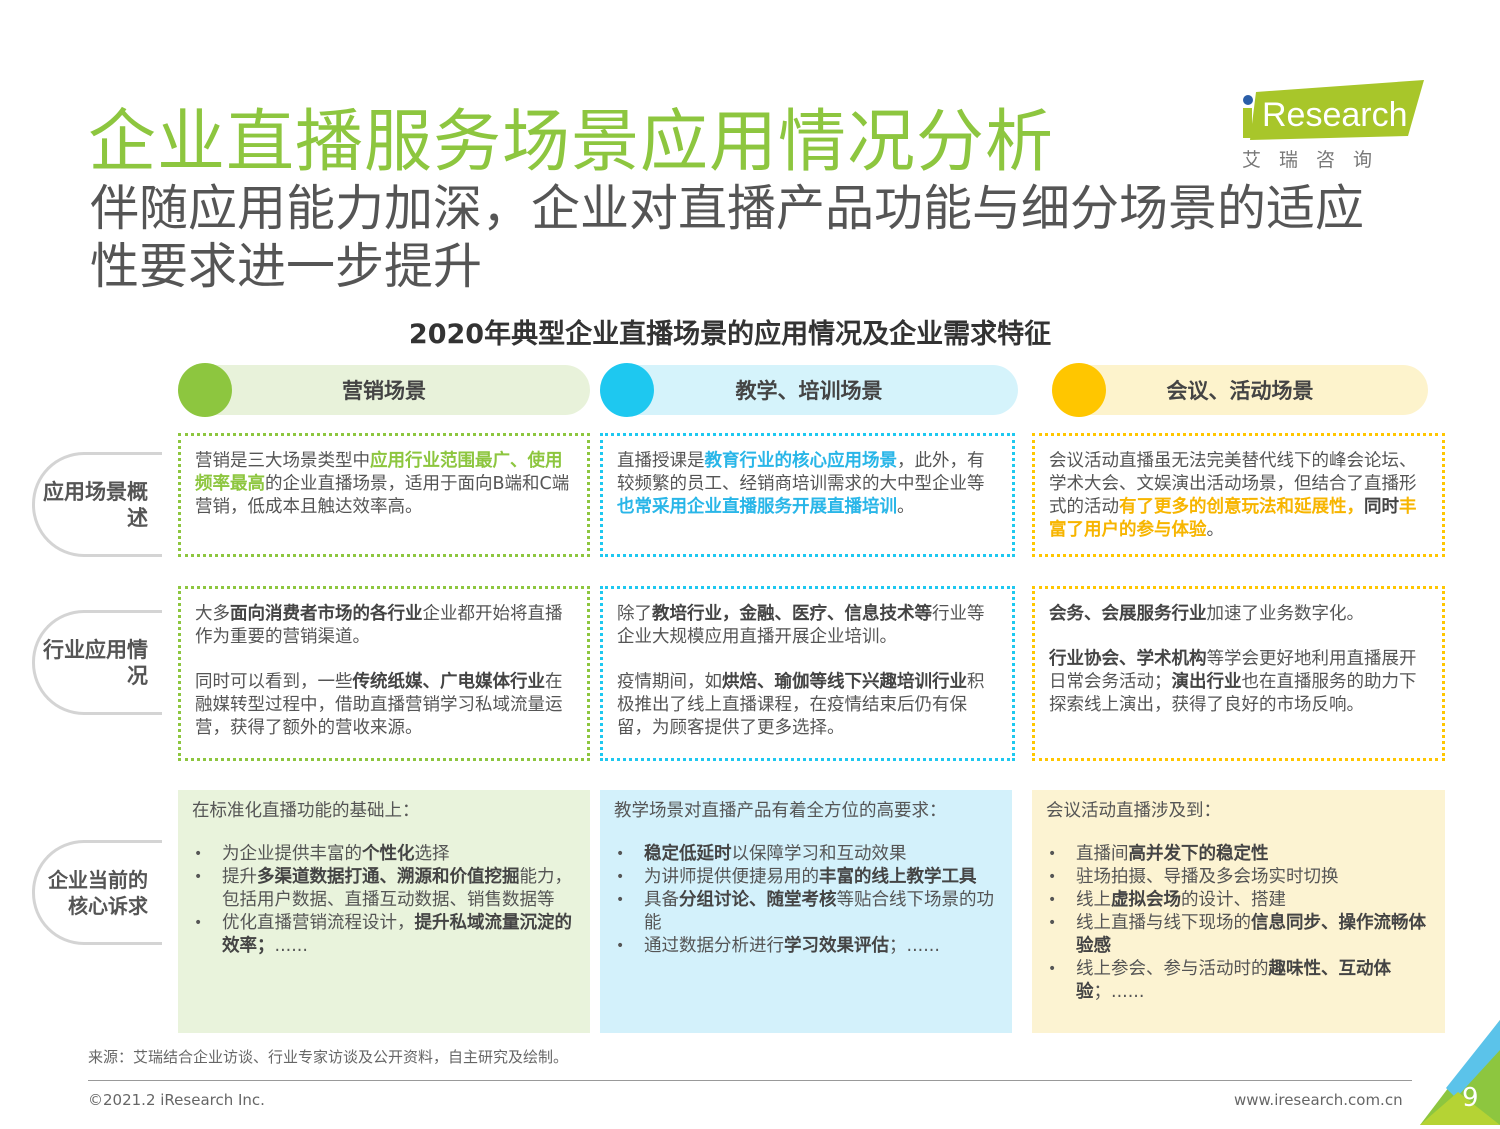 The height and width of the screenshot is (1129, 1500). What do you see at coordinates (388, 877) in the screenshot?
I see `highlight-text: 多渠道数据打通、溯源和价值挖掘` at bounding box center [388, 877].